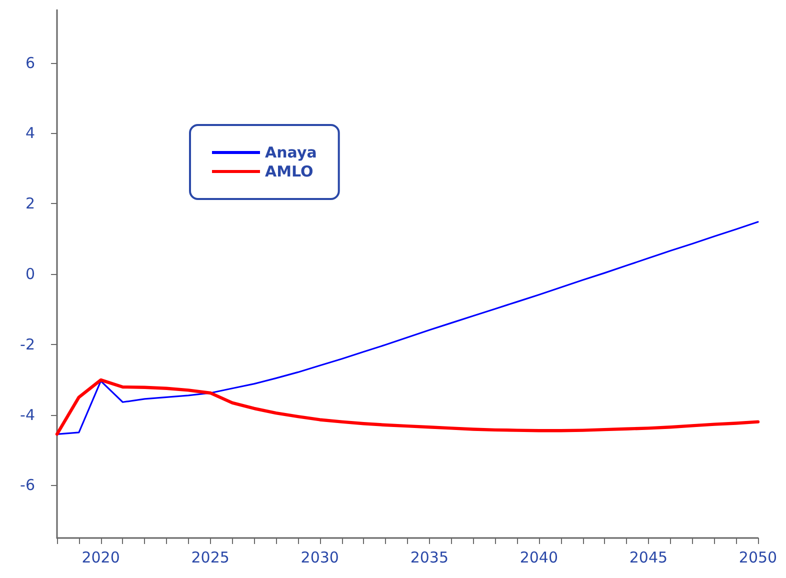 The width and height of the screenshot is (786, 578). I want to click on x-tick-label: 2035, so click(429, 557).